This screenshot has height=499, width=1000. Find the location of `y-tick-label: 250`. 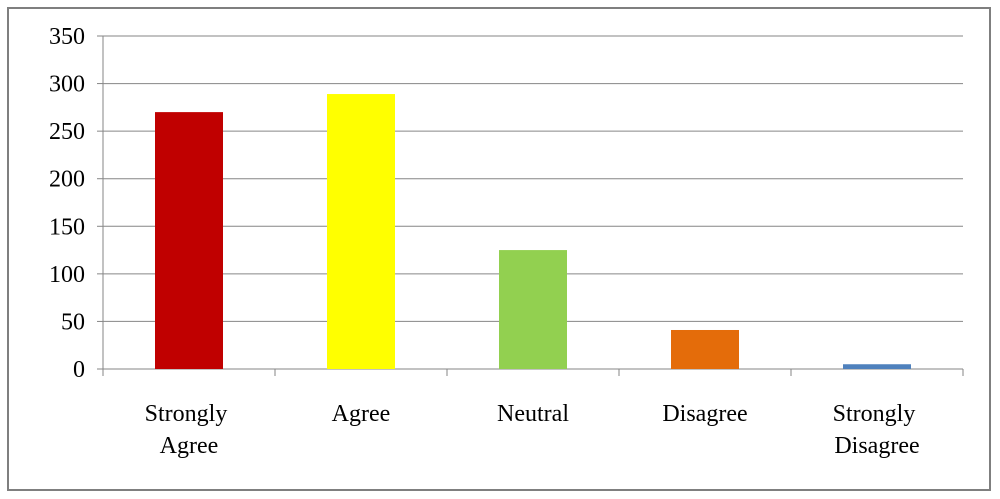

y-tick-label: 250 is located at coordinates (67, 132).